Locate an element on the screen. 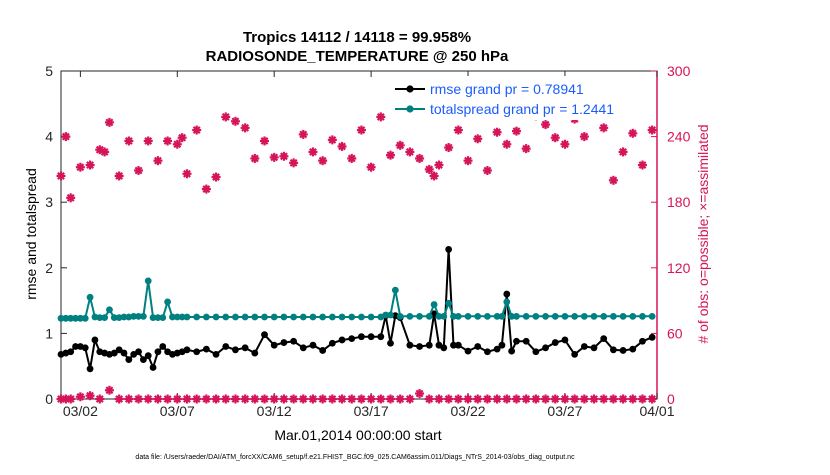  legend-rmse-marker is located at coordinates (410, 89).